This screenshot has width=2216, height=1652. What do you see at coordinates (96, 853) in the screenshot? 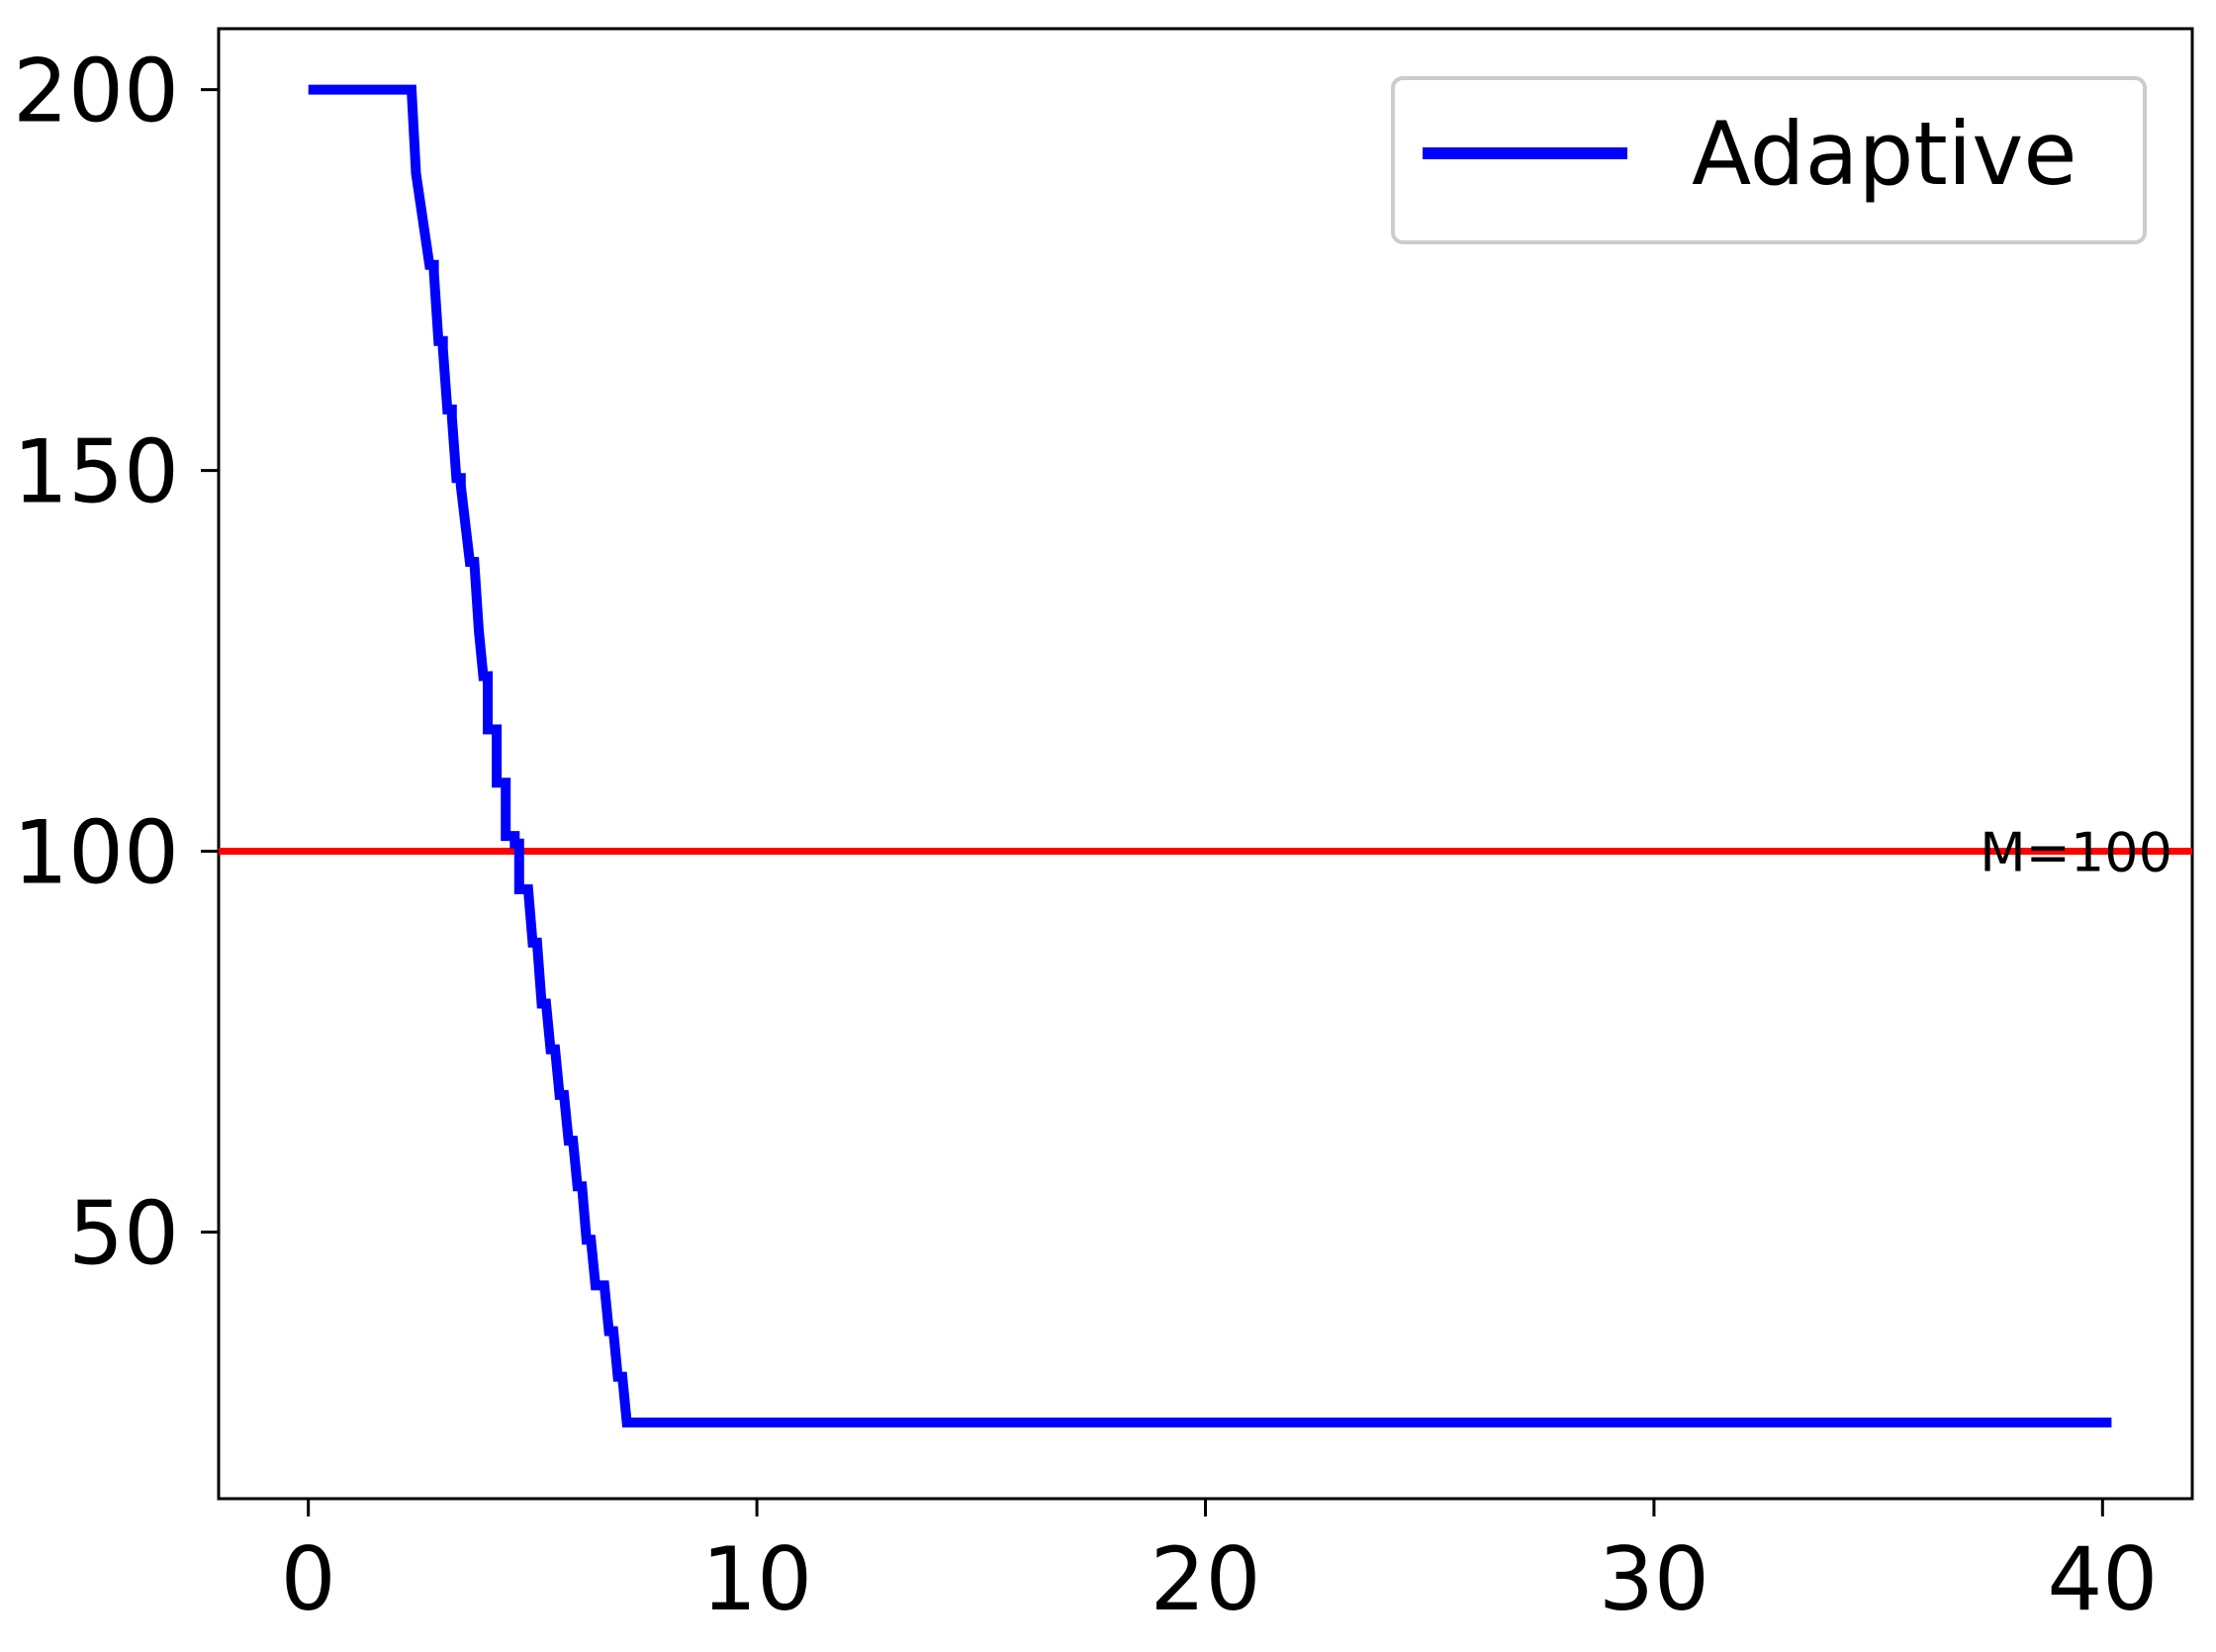
I see `y-tick-label: 100` at bounding box center [96, 853].